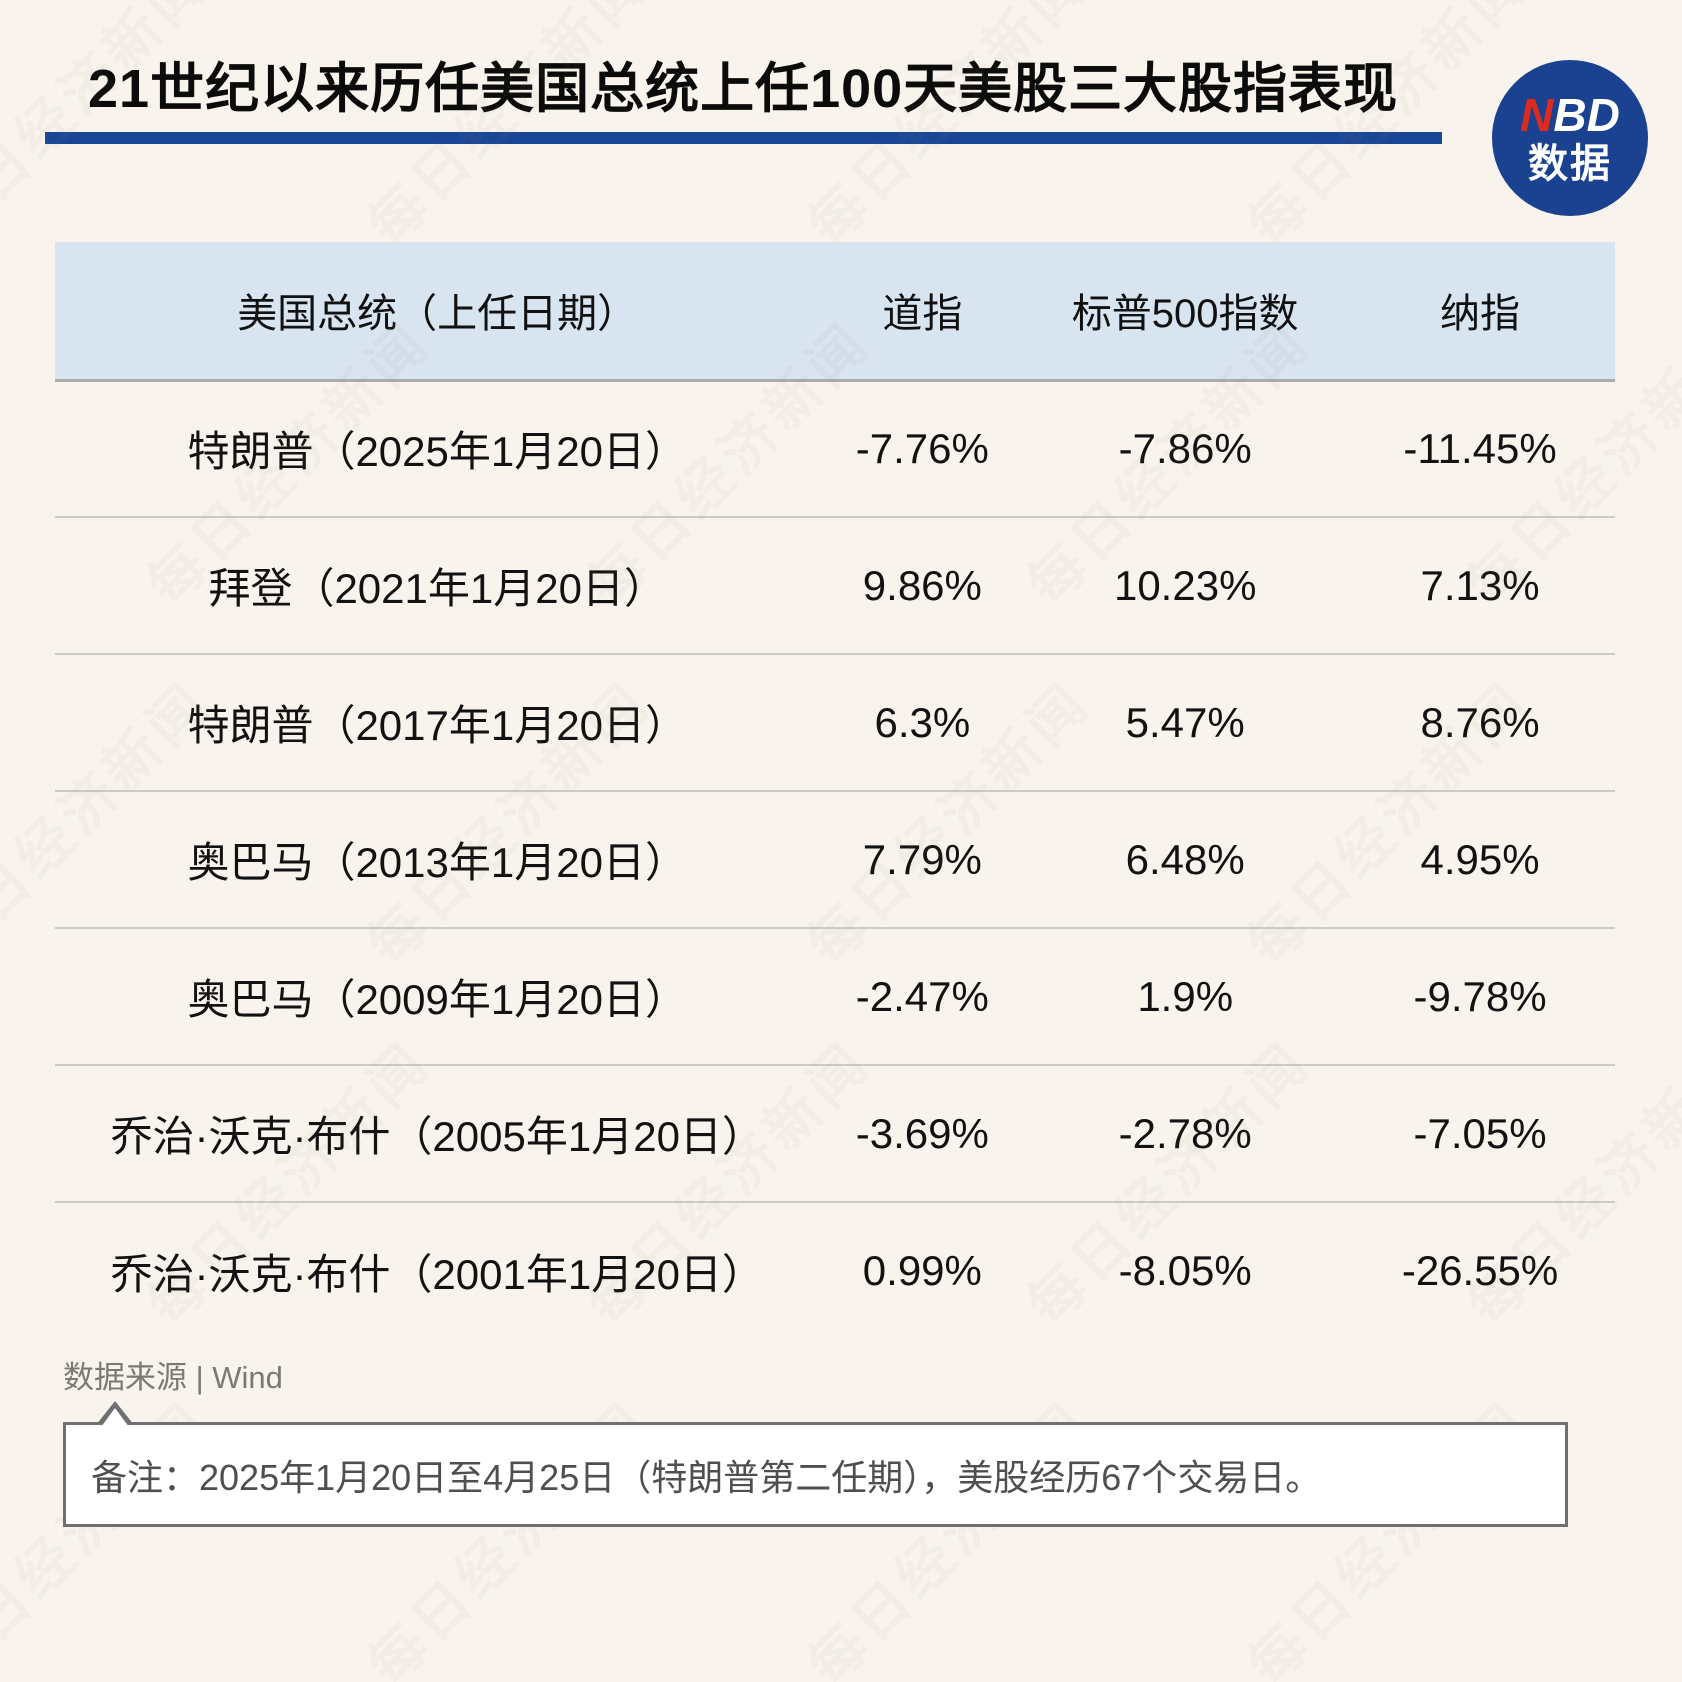 The height and width of the screenshot is (1682, 1682). Describe the element at coordinates (835, 585) in the screenshot. I see `table-row: 拜登（2021年1月20日） 9.86% 10.23% 7.13%` at that location.